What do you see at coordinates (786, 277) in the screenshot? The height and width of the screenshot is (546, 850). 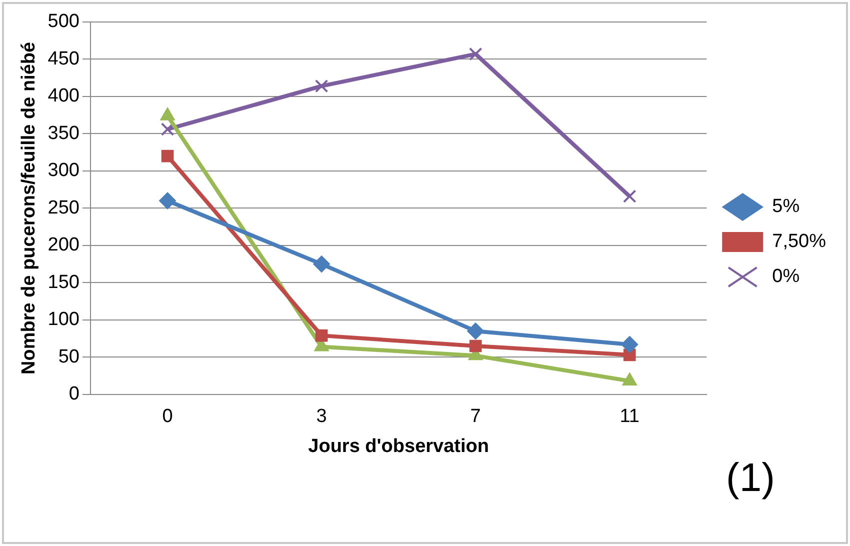 I see `legend-label: 0%` at bounding box center [786, 277].